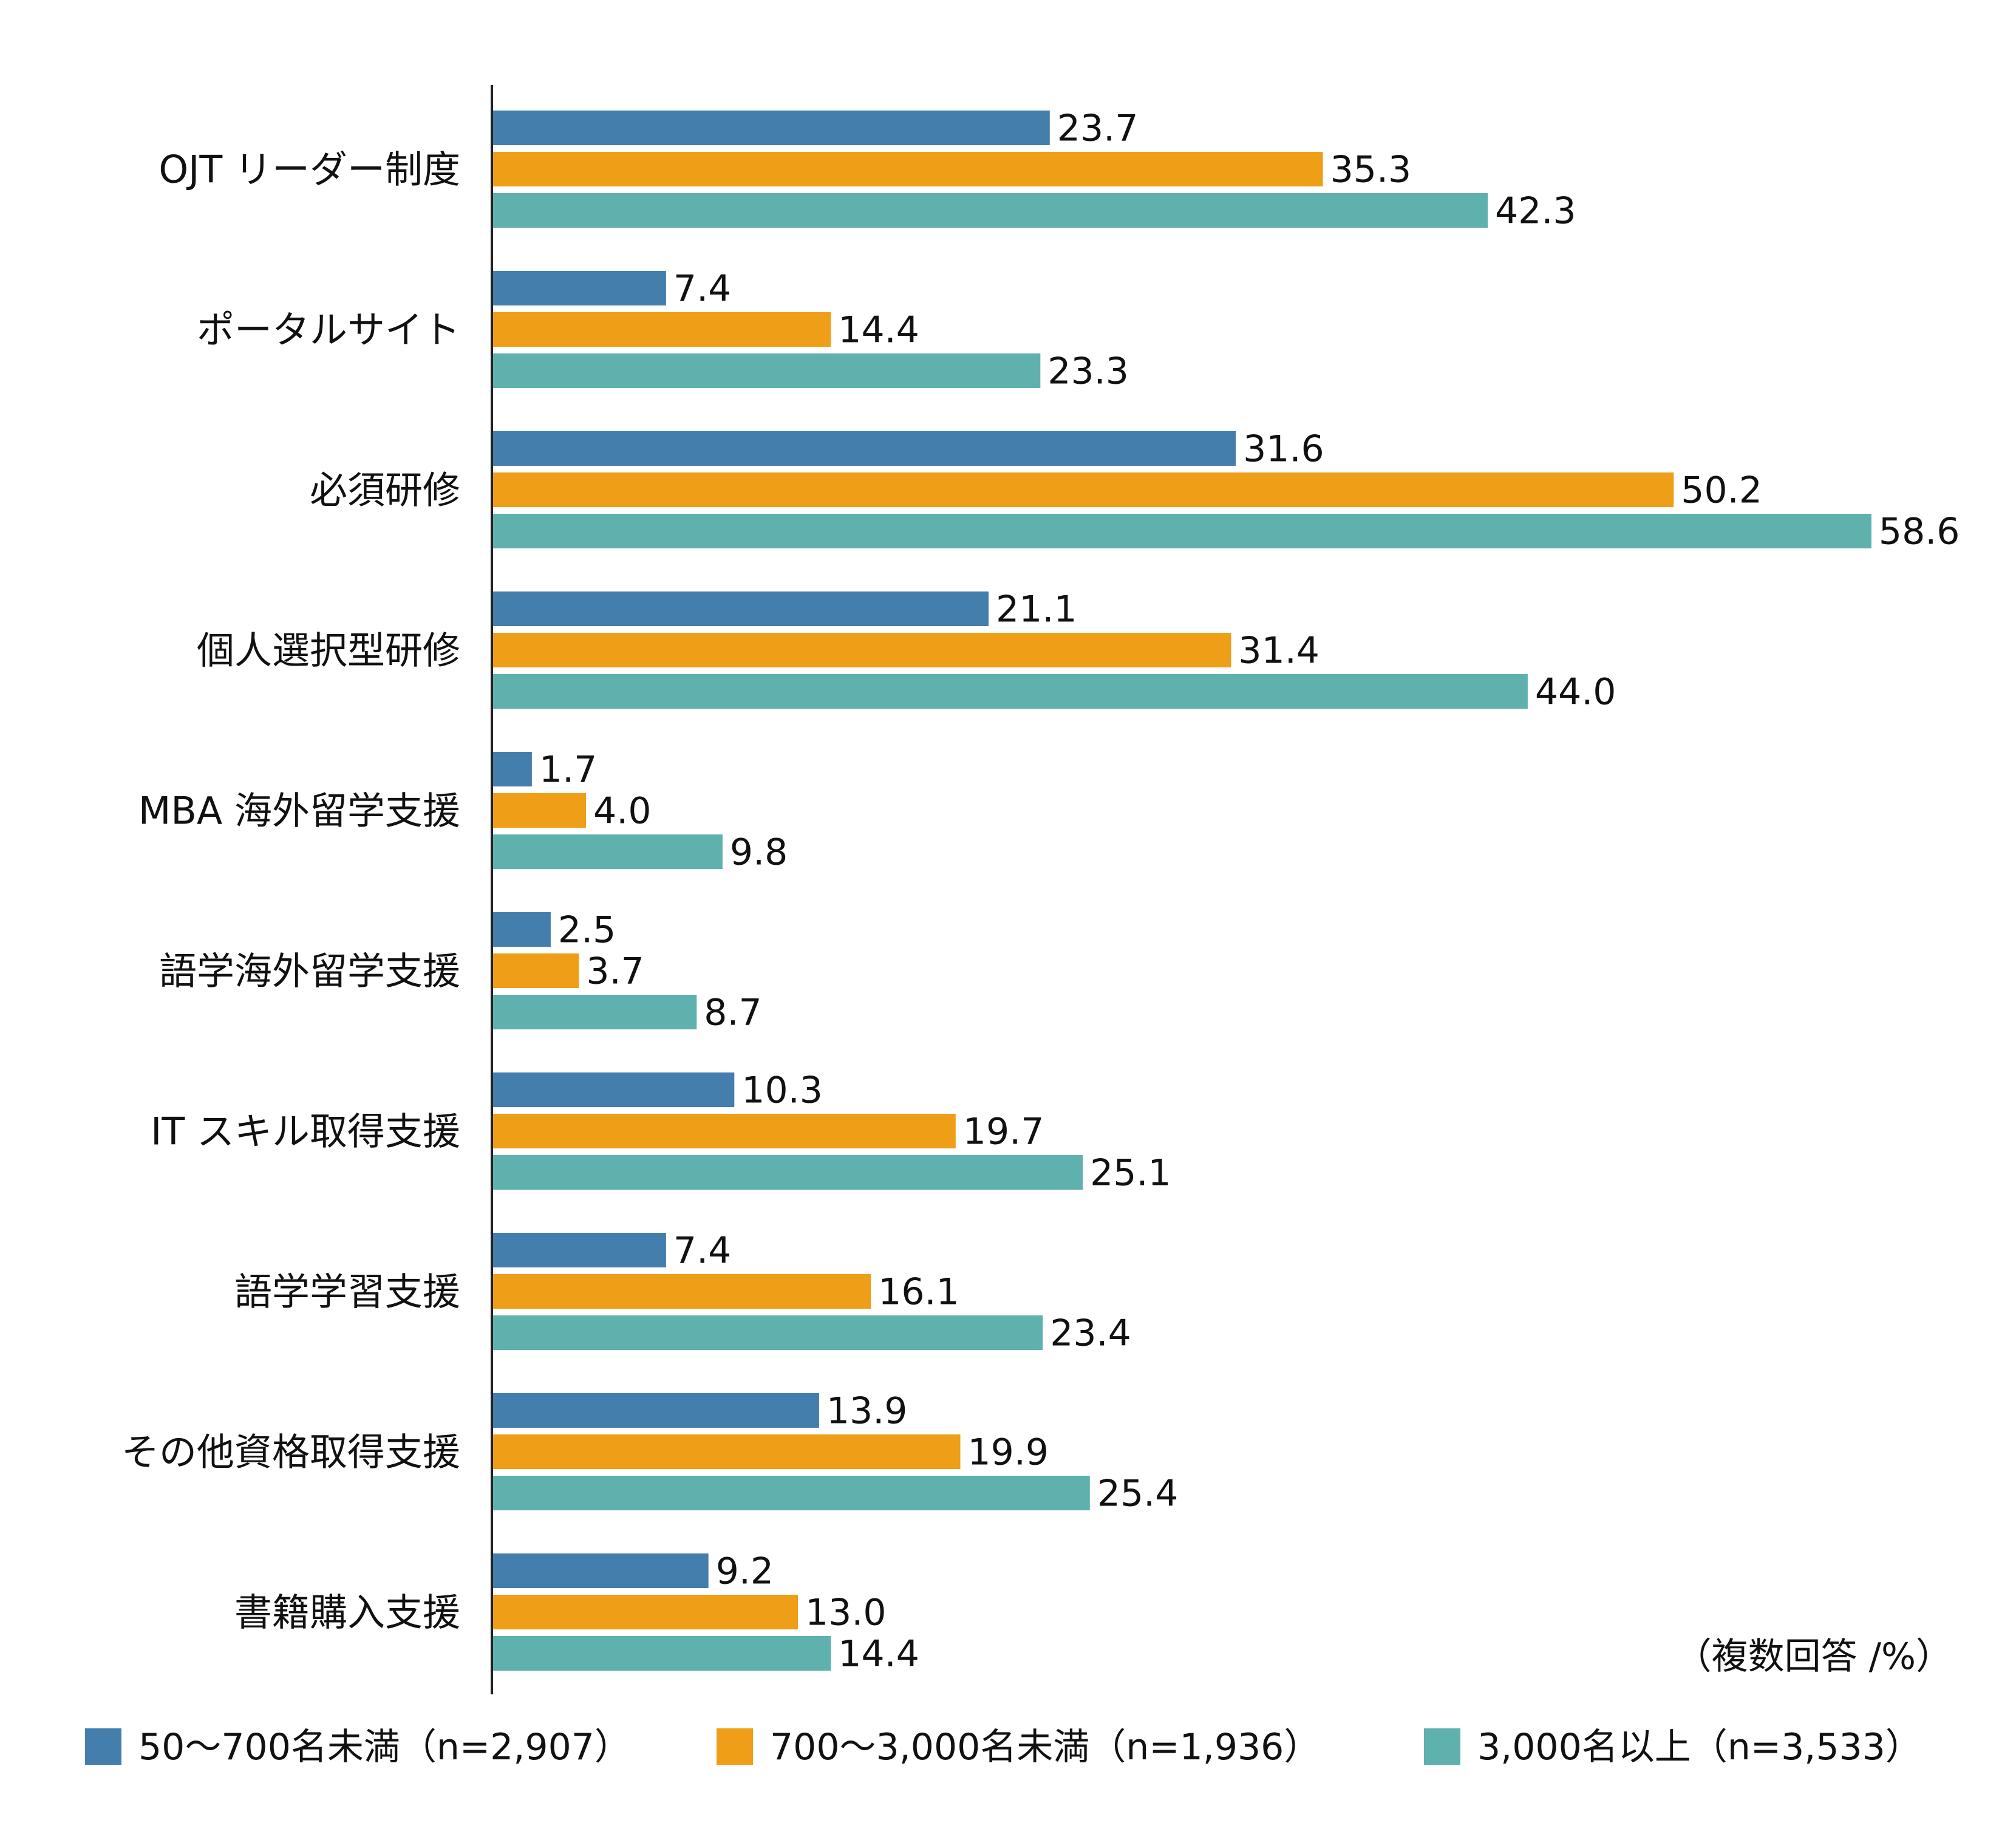 Image resolution: width=1999 pixels, height=1848 pixels. I want to click on category-label: ポータルサイト, so click(328, 330).